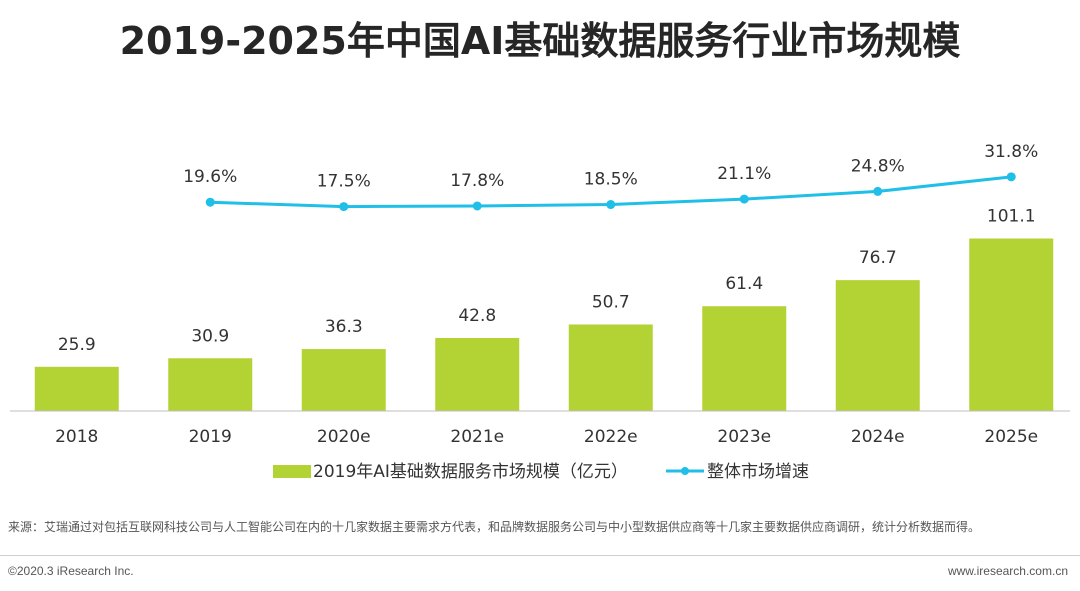  What do you see at coordinates (685, 471) in the screenshot?
I see `legend-line-marker` at bounding box center [685, 471].